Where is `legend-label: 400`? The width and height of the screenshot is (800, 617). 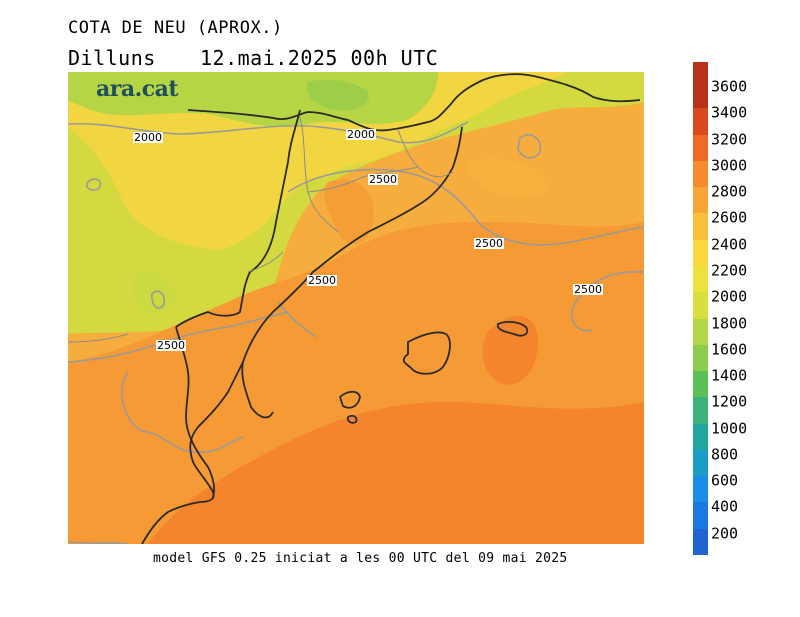 legend-label: 400 is located at coordinates (725, 506).